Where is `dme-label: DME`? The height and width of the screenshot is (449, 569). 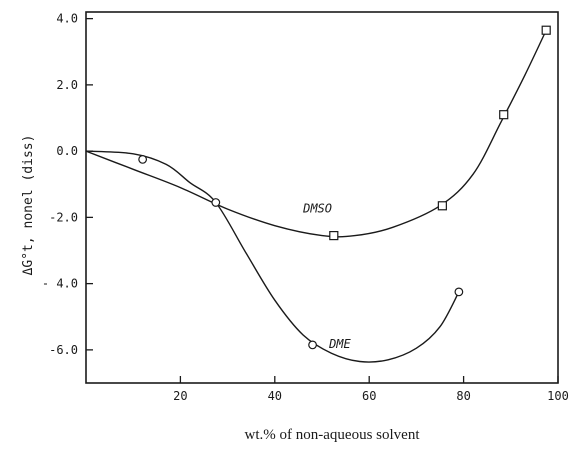
dme-label: DME is located at coordinates (339, 344).